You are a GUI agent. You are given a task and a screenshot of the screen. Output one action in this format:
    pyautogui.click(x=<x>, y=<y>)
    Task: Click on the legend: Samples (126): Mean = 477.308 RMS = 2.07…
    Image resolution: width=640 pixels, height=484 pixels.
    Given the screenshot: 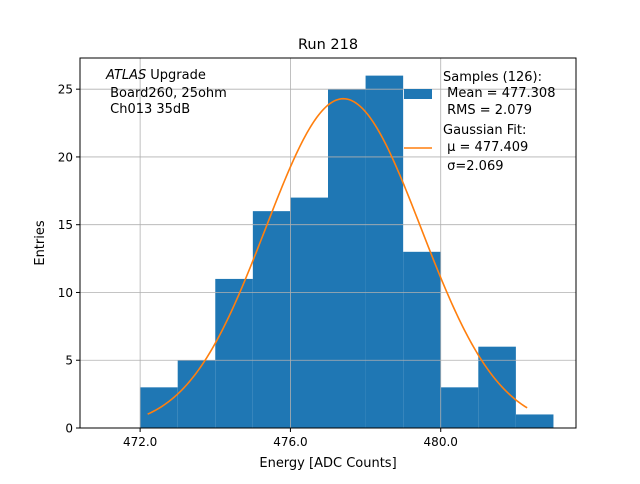 What is the action you would take?
    pyautogui.click(x=479, y=122)
    